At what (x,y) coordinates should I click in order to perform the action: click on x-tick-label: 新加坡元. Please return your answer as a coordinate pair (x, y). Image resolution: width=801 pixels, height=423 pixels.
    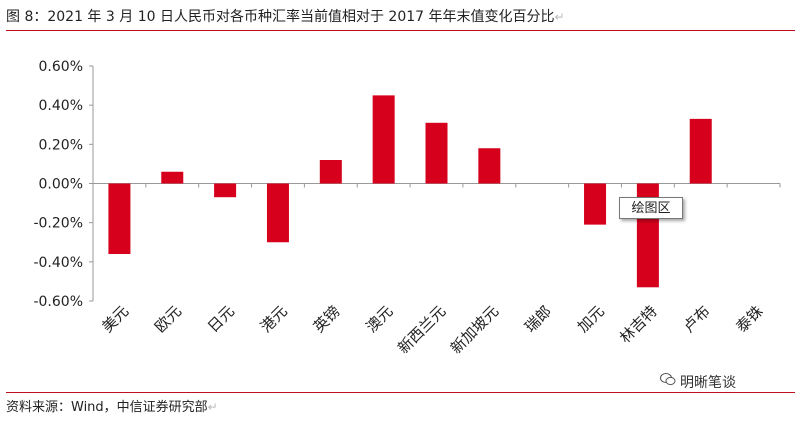
    Looking at the image, I should click on (474, 329).